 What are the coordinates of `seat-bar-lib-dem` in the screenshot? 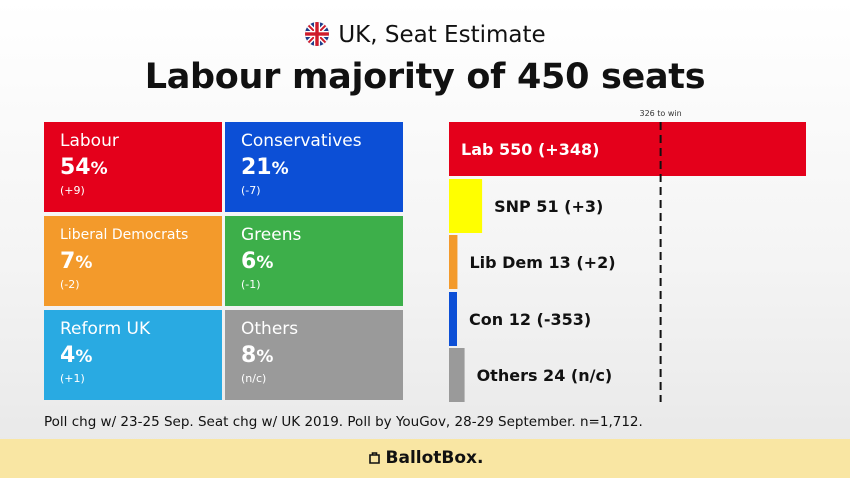 It's located at (453, 262).